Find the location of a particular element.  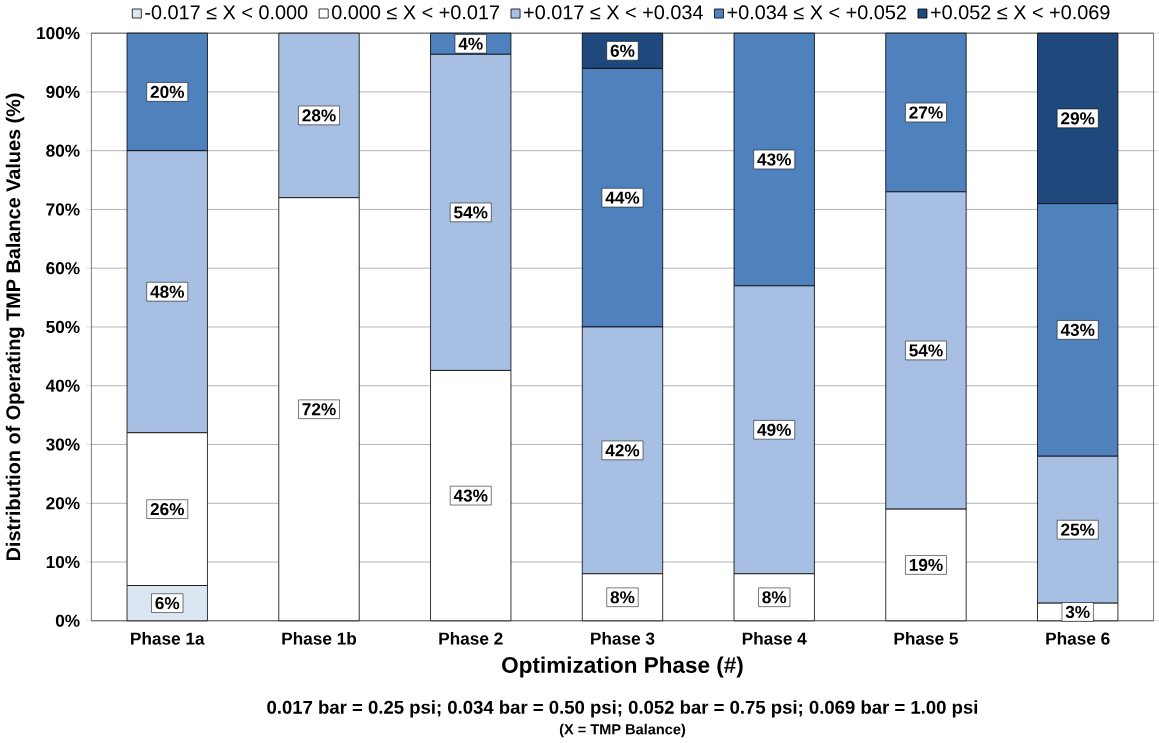

y-tick-label: 30% is located at coordinates (63, 444).